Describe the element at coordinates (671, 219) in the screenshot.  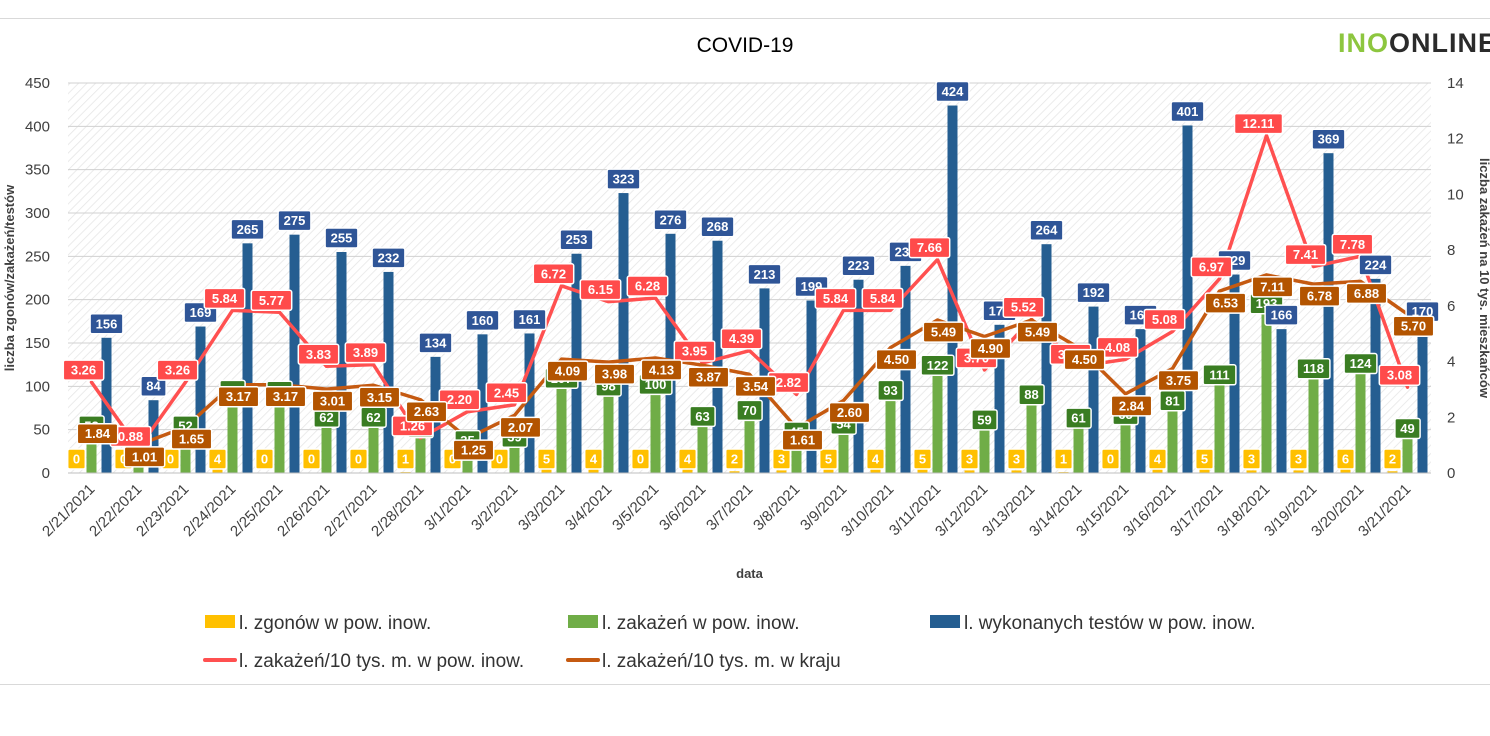
I see `data-label: 276` at that location.